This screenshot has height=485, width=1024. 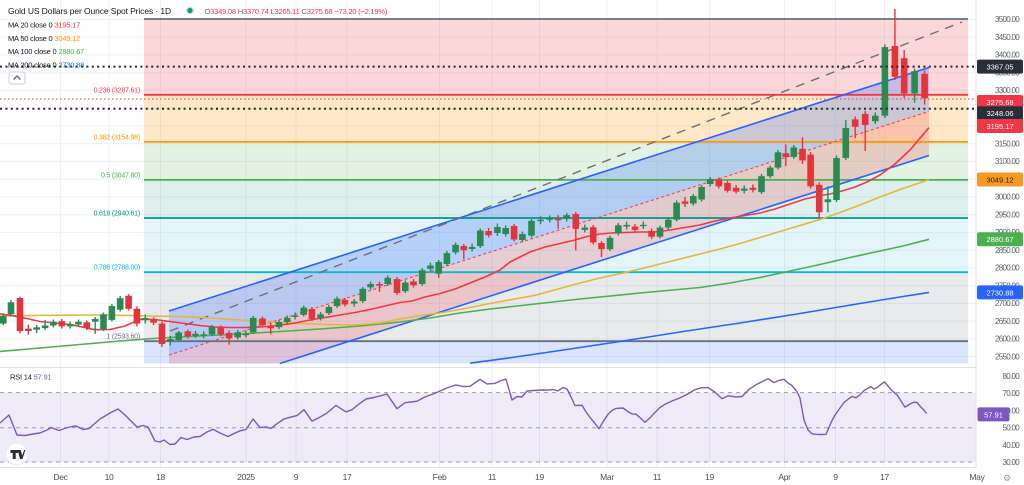 I want to click on svg-text: 0.5 (3047.80), so click(x=120, y=175).